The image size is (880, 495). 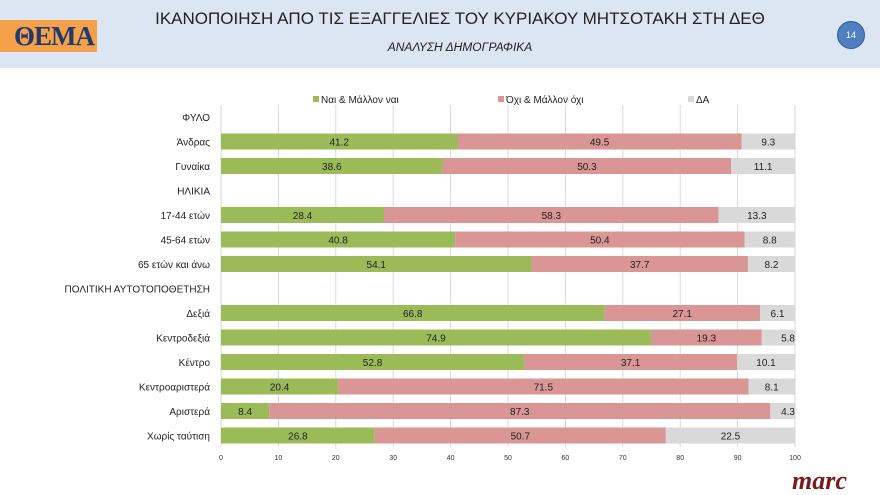 I want to click on x-tick-label: 60, so click(x=566, y=458).